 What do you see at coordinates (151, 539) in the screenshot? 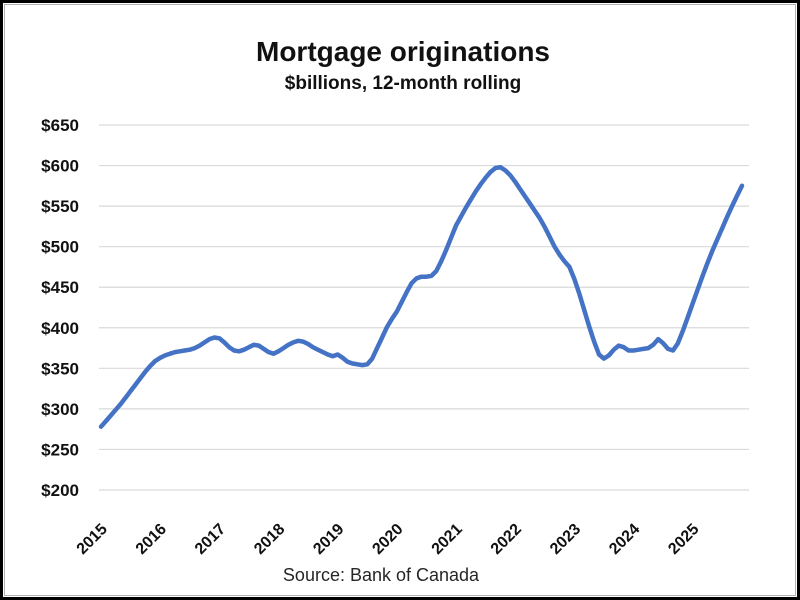
I see `x-tick-label: 2016` at bounding box center [151, 539].